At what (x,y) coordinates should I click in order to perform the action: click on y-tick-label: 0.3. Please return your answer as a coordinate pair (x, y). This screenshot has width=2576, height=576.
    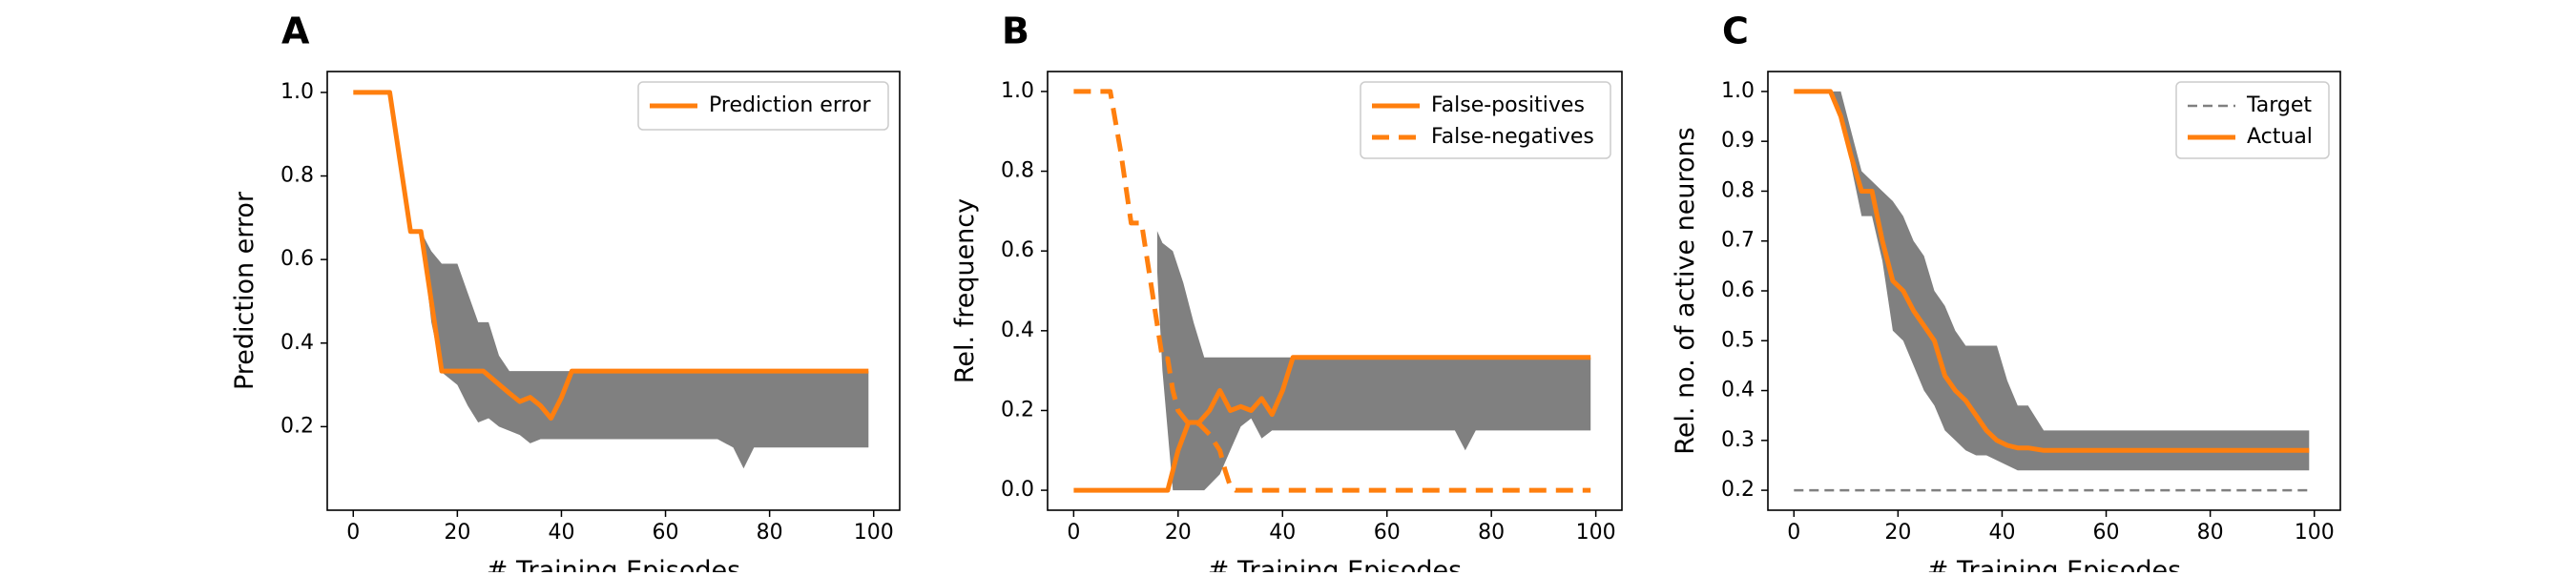
    Looking at the image, I should click on (1738, 440).